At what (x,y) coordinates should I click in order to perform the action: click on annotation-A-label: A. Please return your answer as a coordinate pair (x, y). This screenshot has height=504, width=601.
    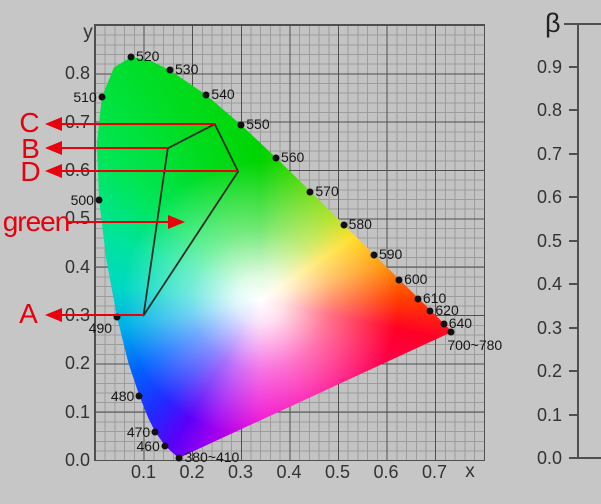
    Looking at the image, I should click on (28, 313).